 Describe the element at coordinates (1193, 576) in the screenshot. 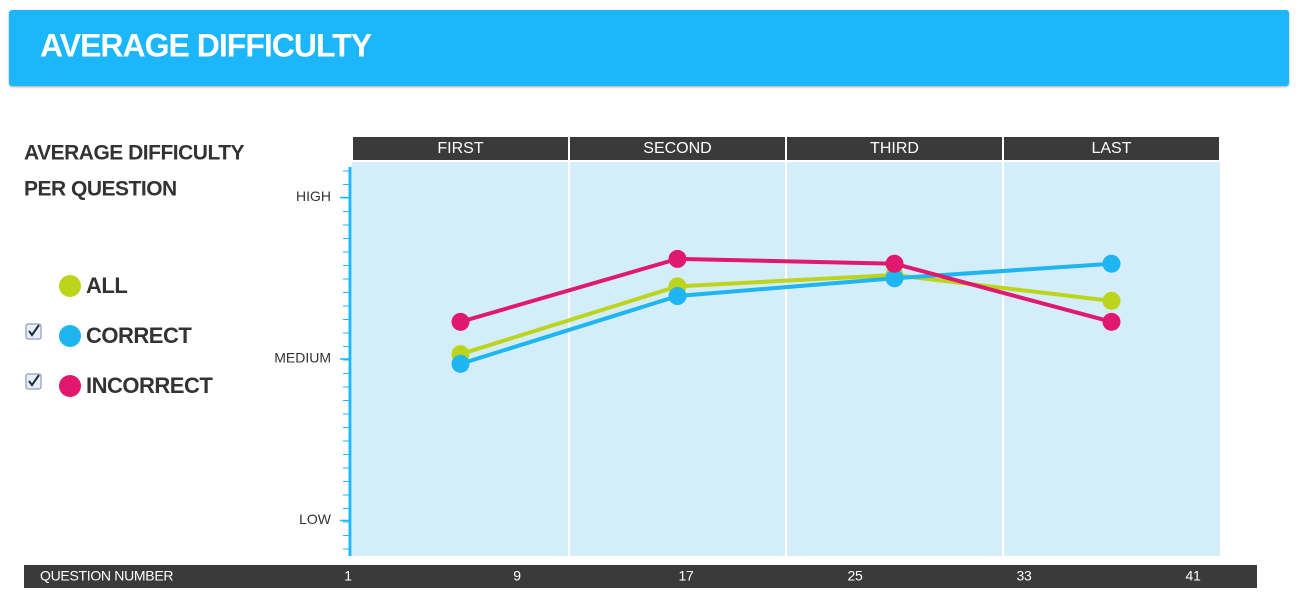

I see `question-tick-label: 41` at that location.